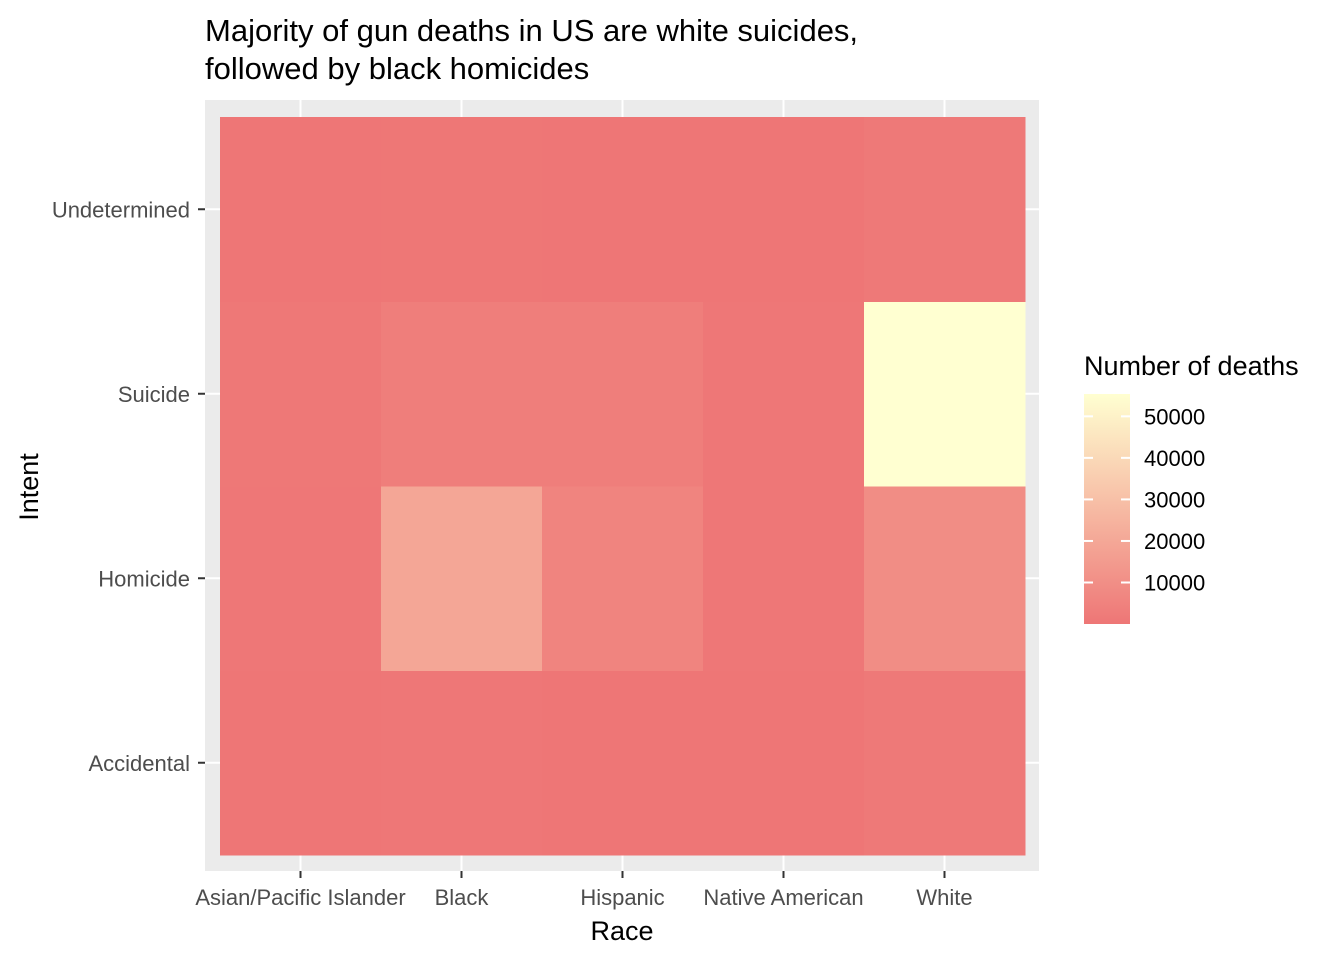  Describe the element at coordinates (462, 763) in the screenshot. I see `heatmap-cell-black-accidental` at that location.